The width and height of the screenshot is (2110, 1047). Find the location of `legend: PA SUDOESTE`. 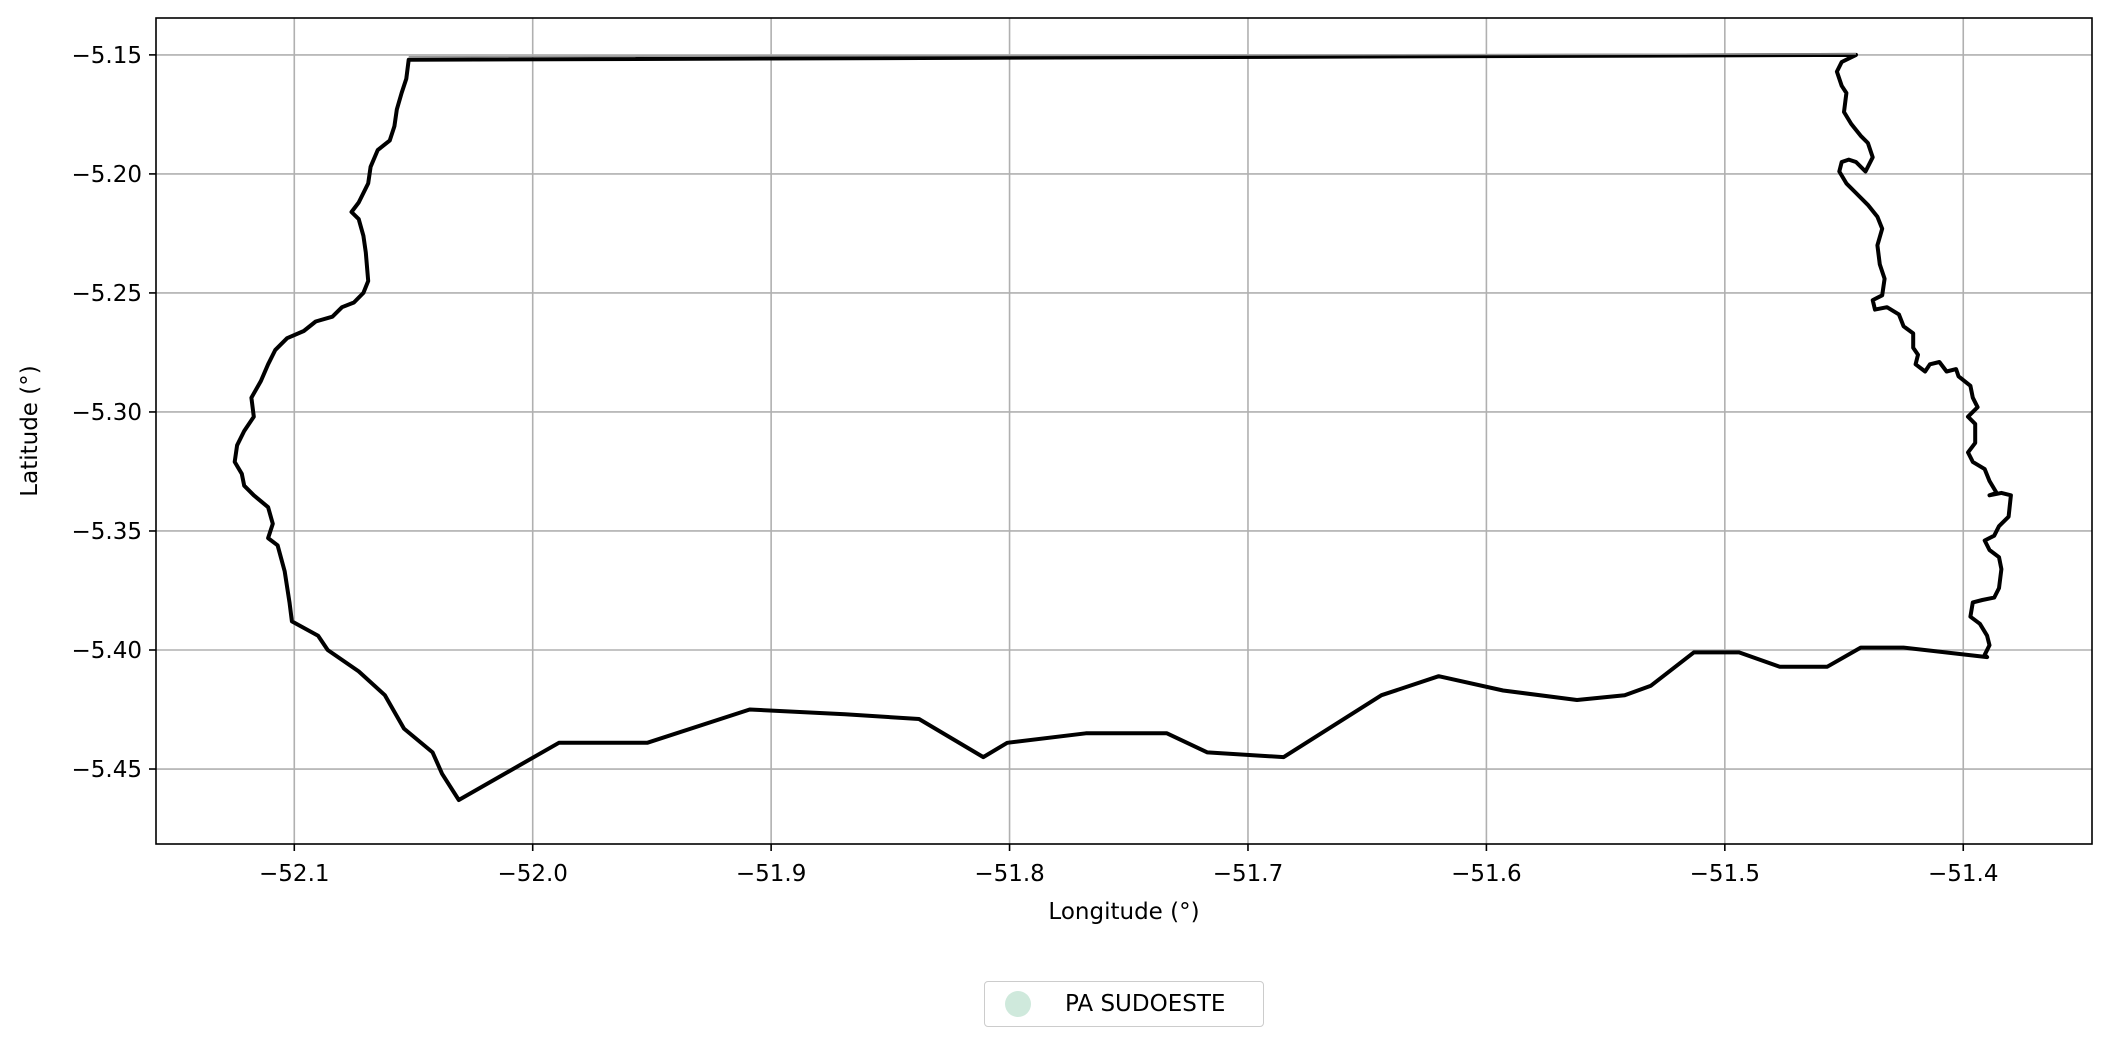

legend: PA SUDOESTE is located at coordinates (1124, 1004).